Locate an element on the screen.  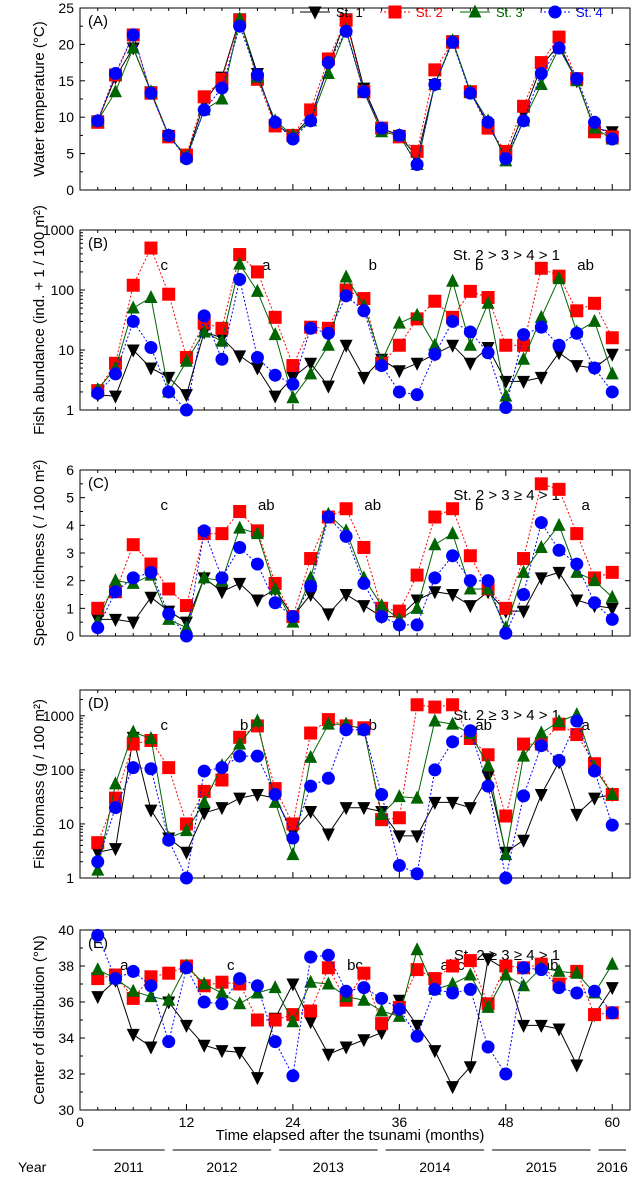
y-tick-label: 34 is located at coordinates (66, 1038).